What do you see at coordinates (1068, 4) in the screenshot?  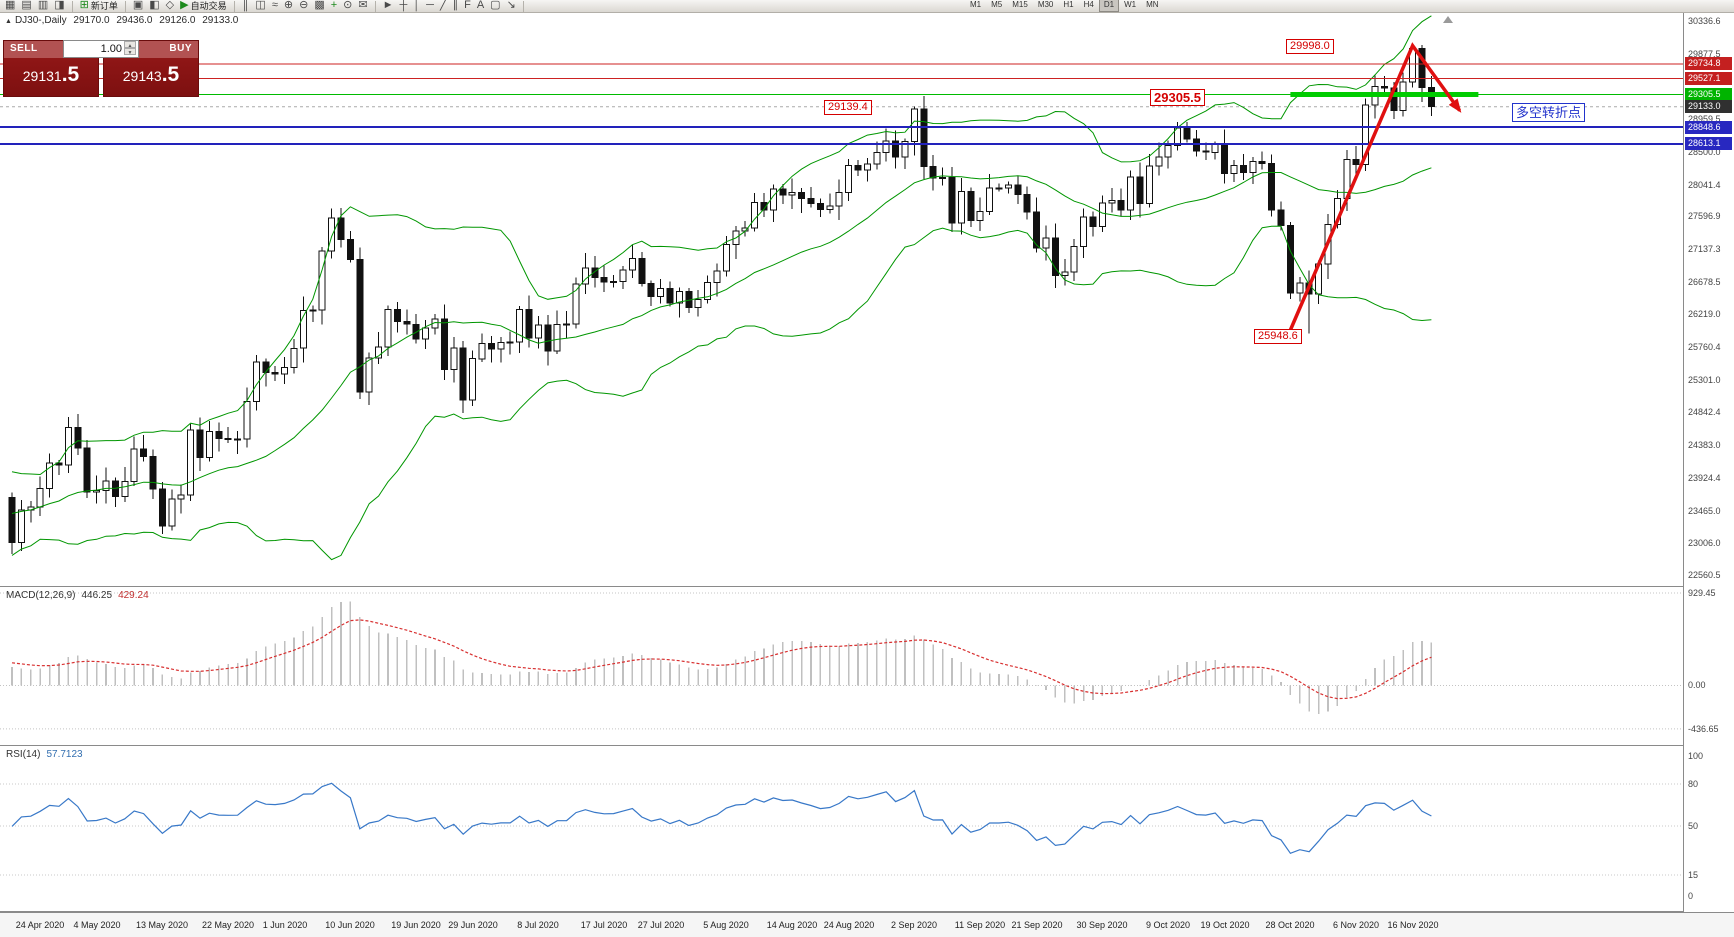 I see `timeframe-h1-button: H1` at bounding box center [1068, 4].